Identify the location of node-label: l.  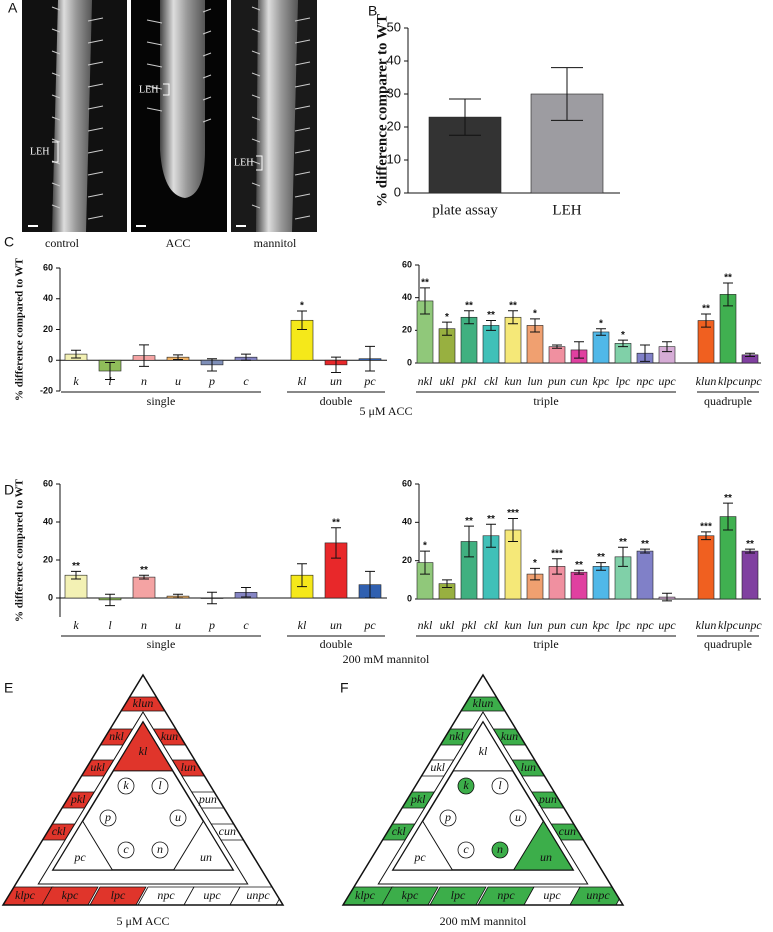
(160, 785).